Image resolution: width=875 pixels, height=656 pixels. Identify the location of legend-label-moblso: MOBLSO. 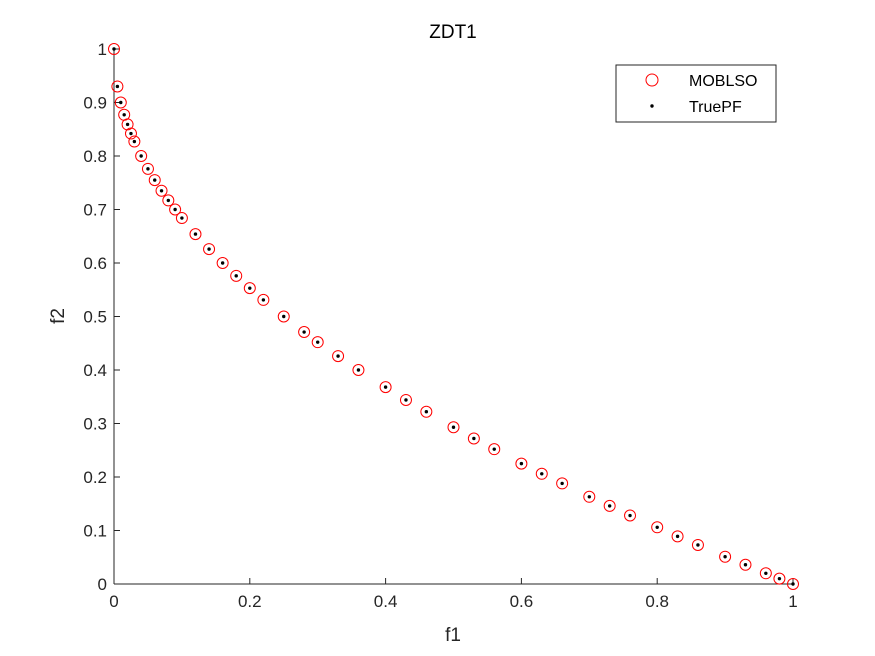
(723, 81).